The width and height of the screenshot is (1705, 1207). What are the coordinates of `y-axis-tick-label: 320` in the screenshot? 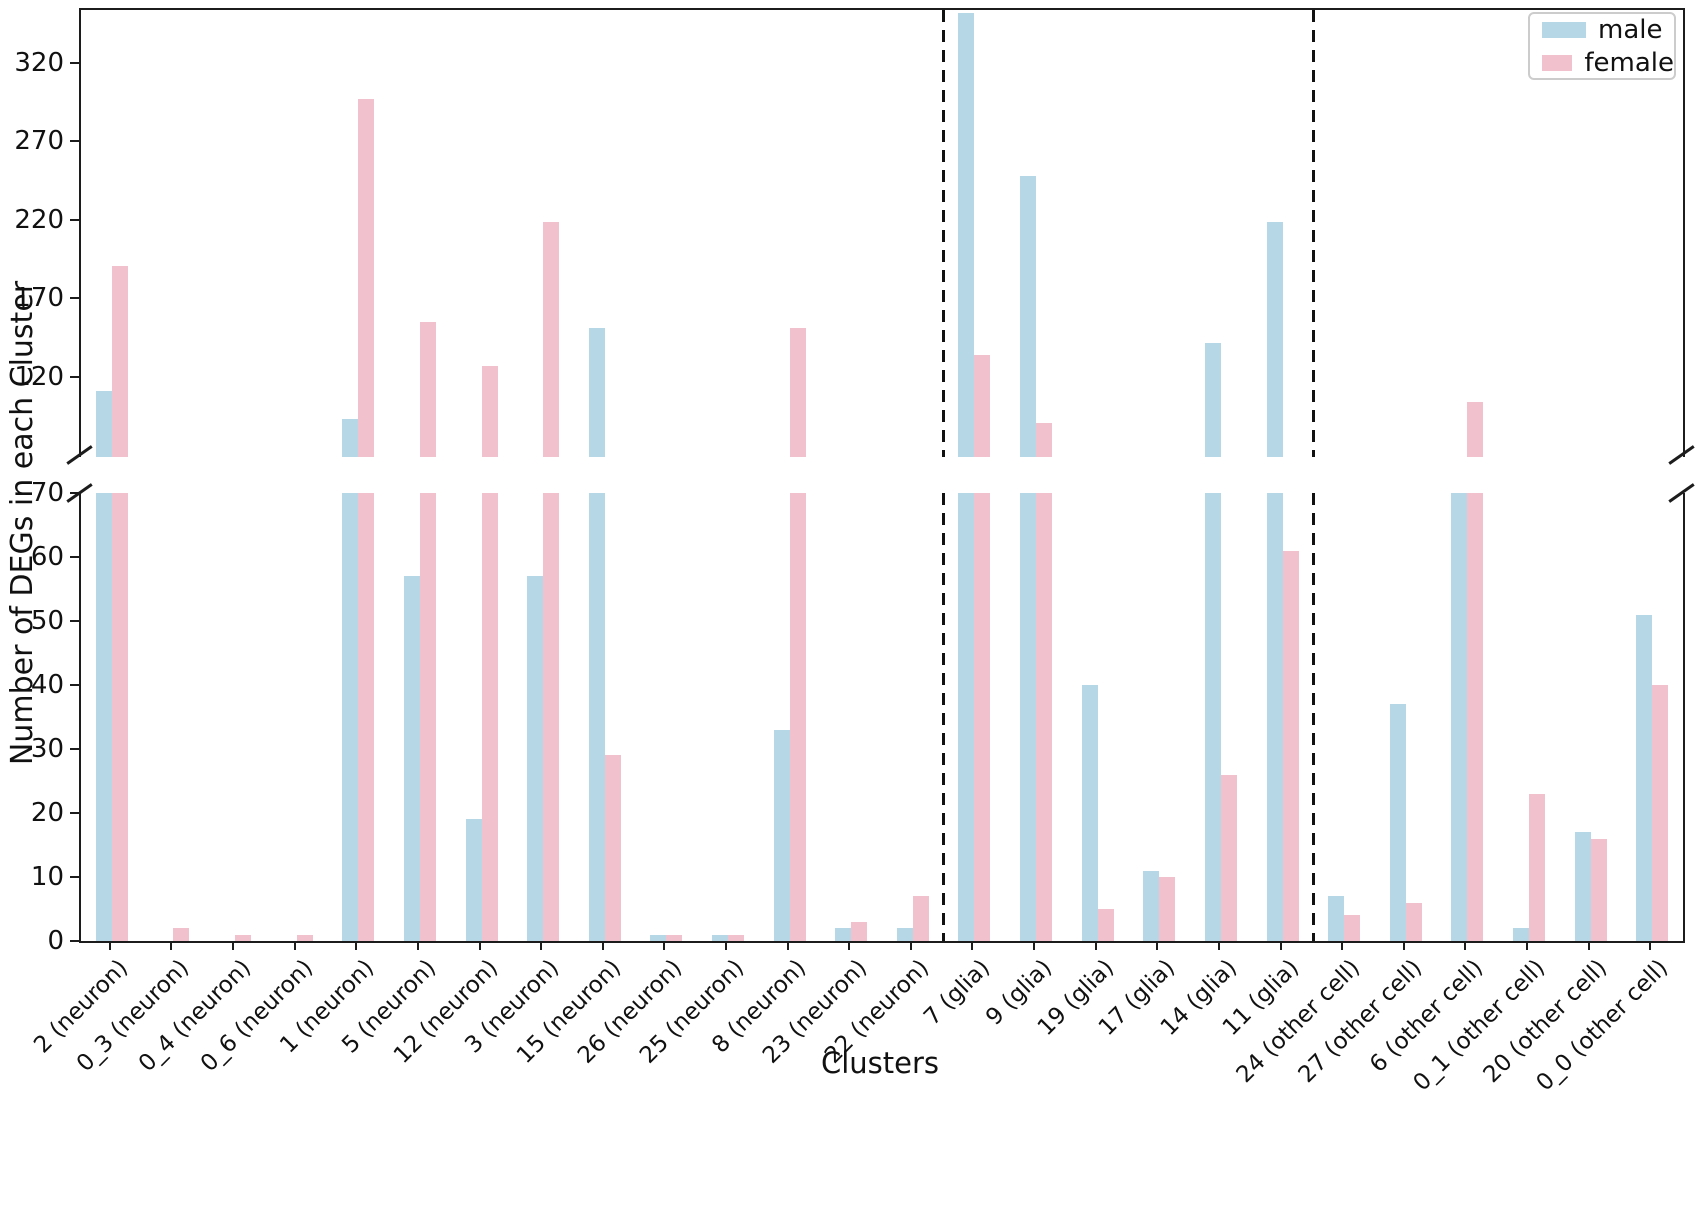 It's located at (39, 62).